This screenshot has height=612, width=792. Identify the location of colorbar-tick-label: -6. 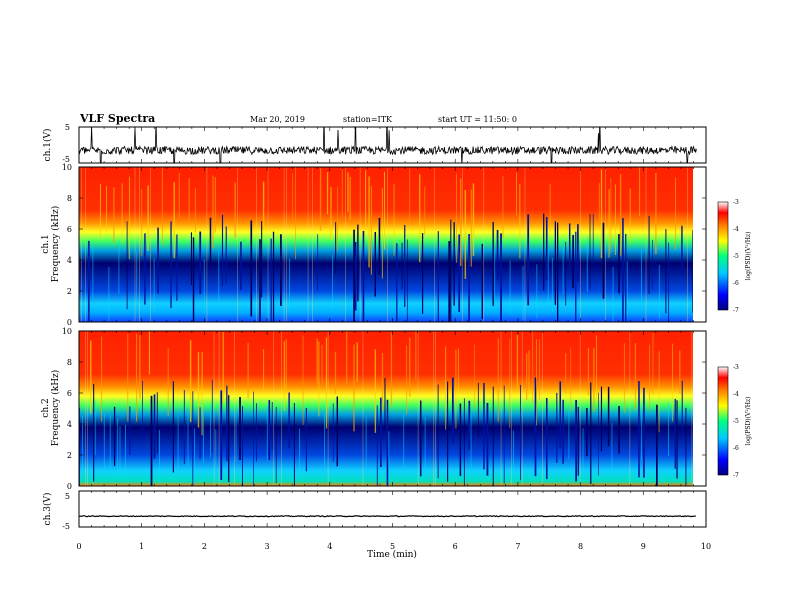
(736, 283).